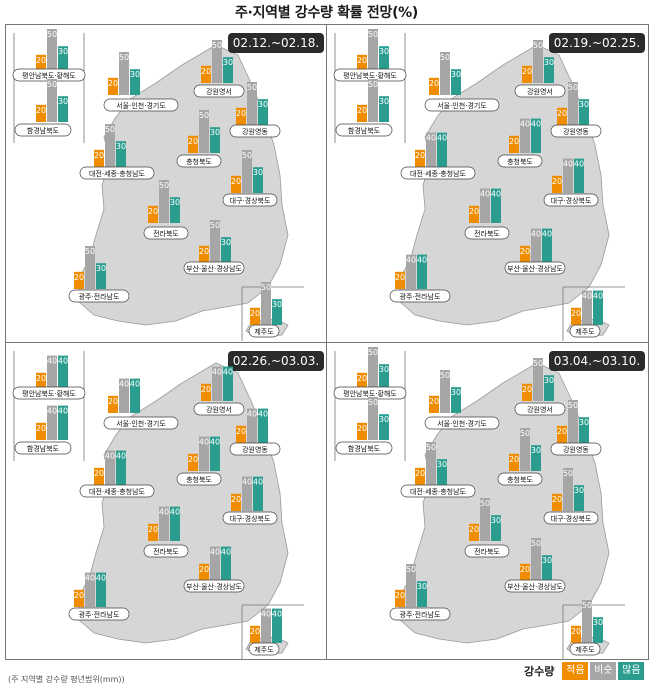 This screenshot has width=653, height=685. What do you see at coordinates (576, 131) in the screenshot?
I see `region-label: 강원영동` at bounding box center [576, 131].